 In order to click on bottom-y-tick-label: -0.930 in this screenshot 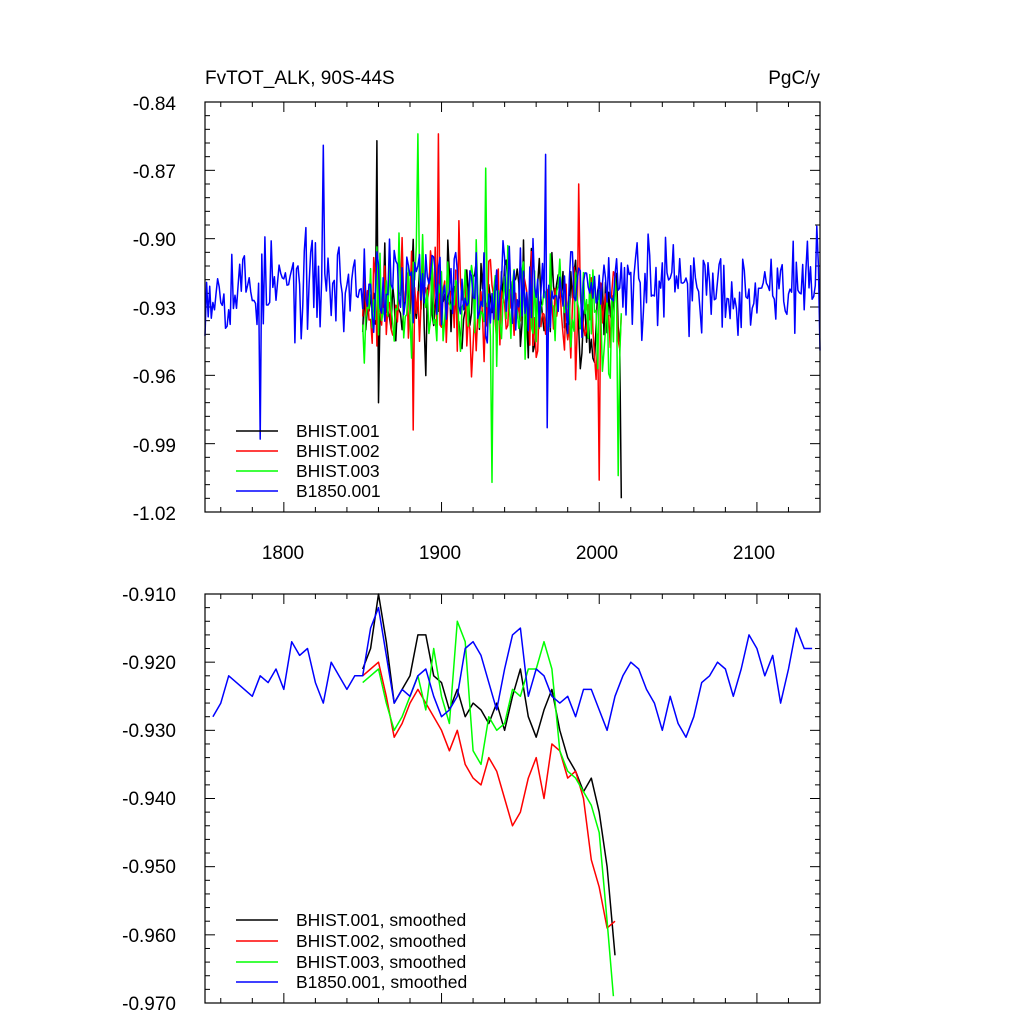, I will do `click(149, 731)`.